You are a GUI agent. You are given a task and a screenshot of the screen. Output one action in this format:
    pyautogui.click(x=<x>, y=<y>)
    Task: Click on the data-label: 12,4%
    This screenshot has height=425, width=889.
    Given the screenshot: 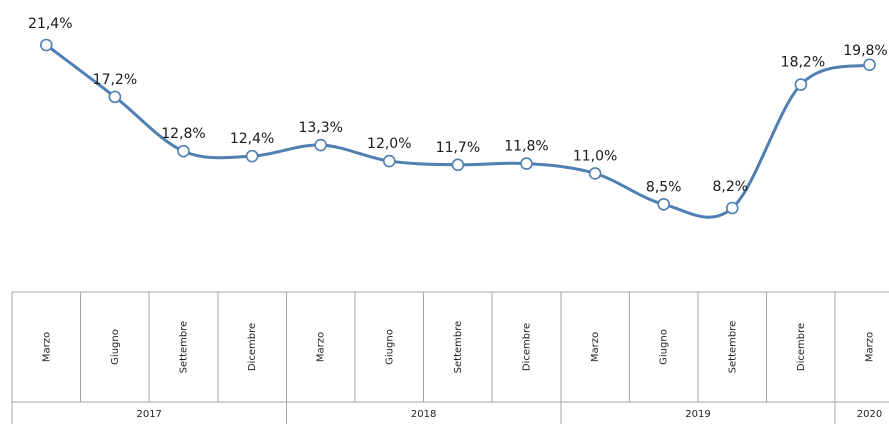 What is the action you would take?
    pyautogui.click(x=252, y=139)
    